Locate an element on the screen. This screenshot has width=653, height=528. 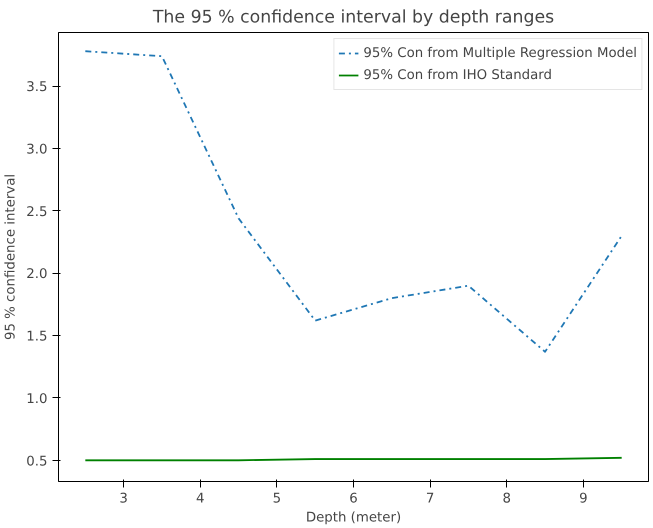
y-tick-label: 1.5 is located at coordinates (37, 337).